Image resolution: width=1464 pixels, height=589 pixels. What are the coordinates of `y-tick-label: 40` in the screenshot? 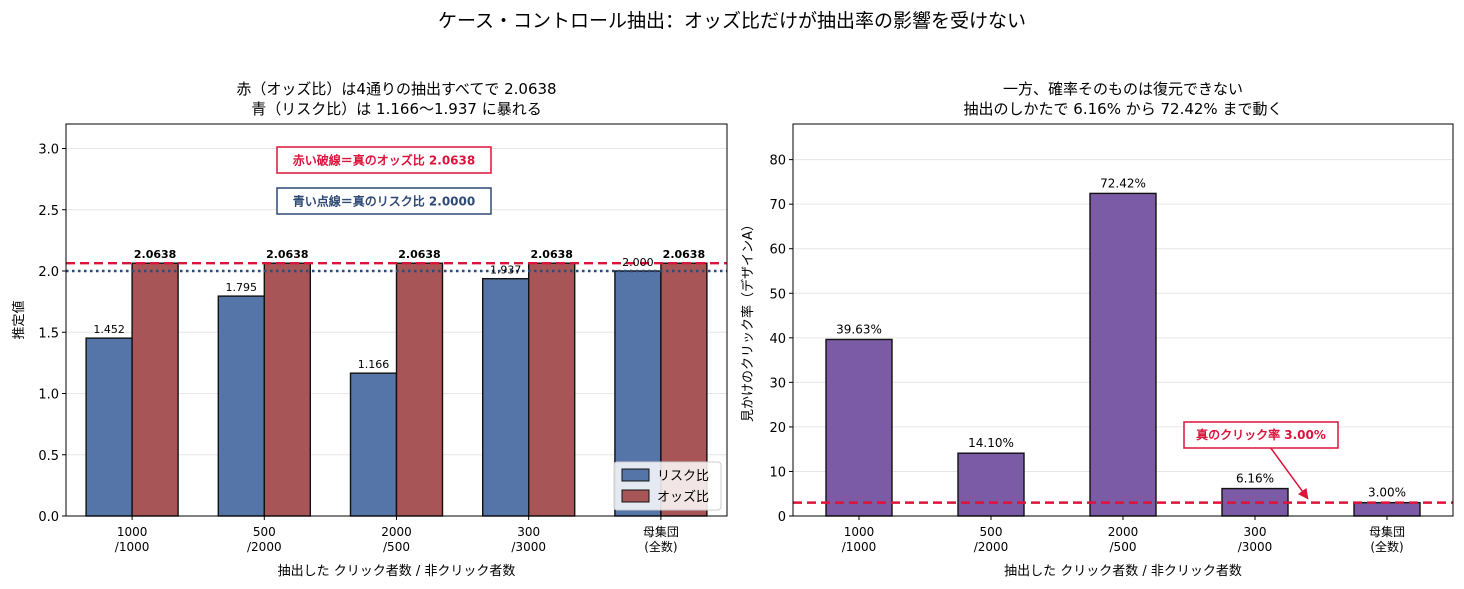 It's located at (777, 339).